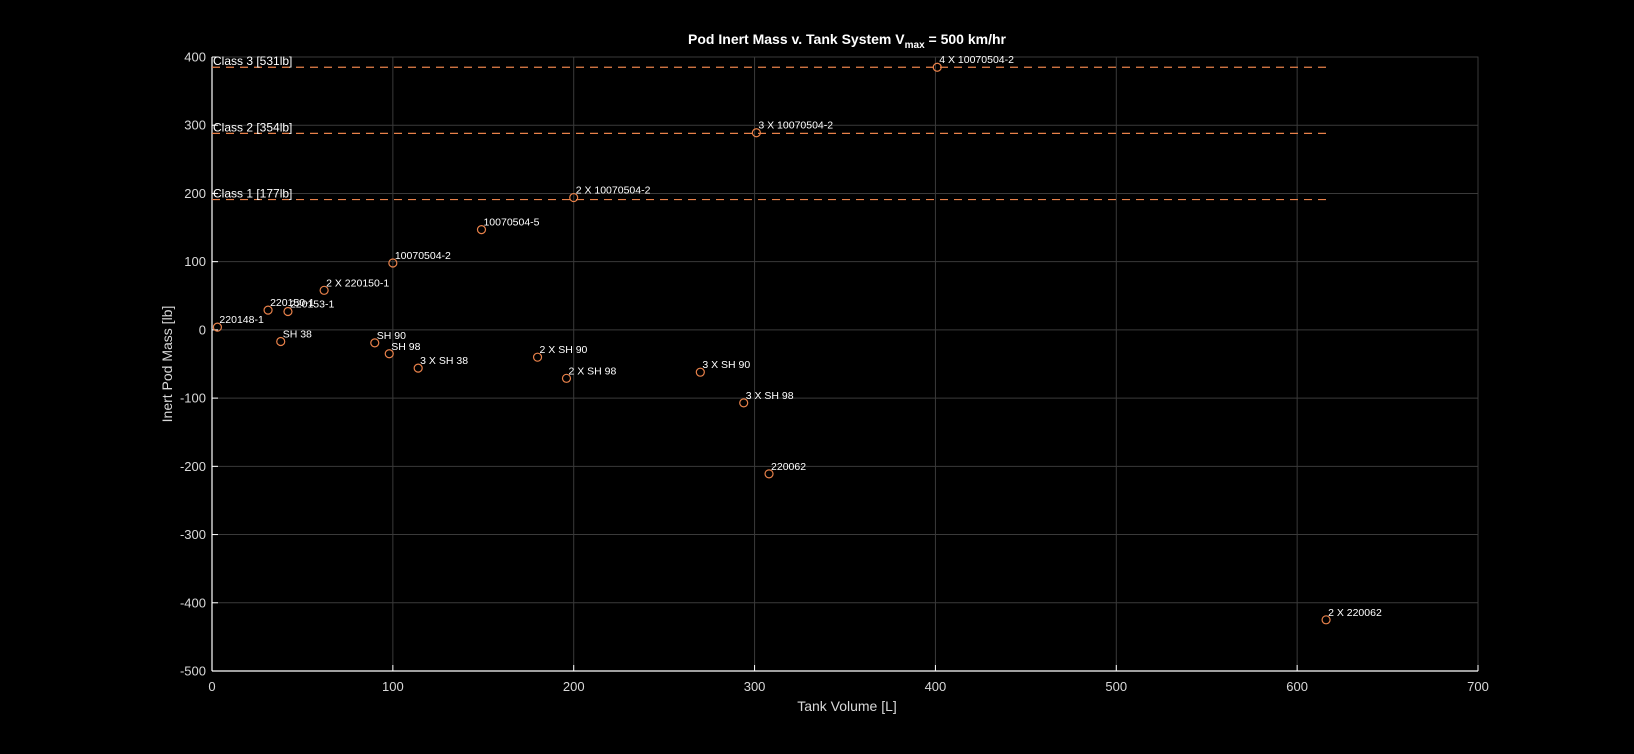 This screenshot has width=1634, height=754. Describe the element at coordinates (195, 57) in the screenshot. I see `y-tick-label: 400` at that location.